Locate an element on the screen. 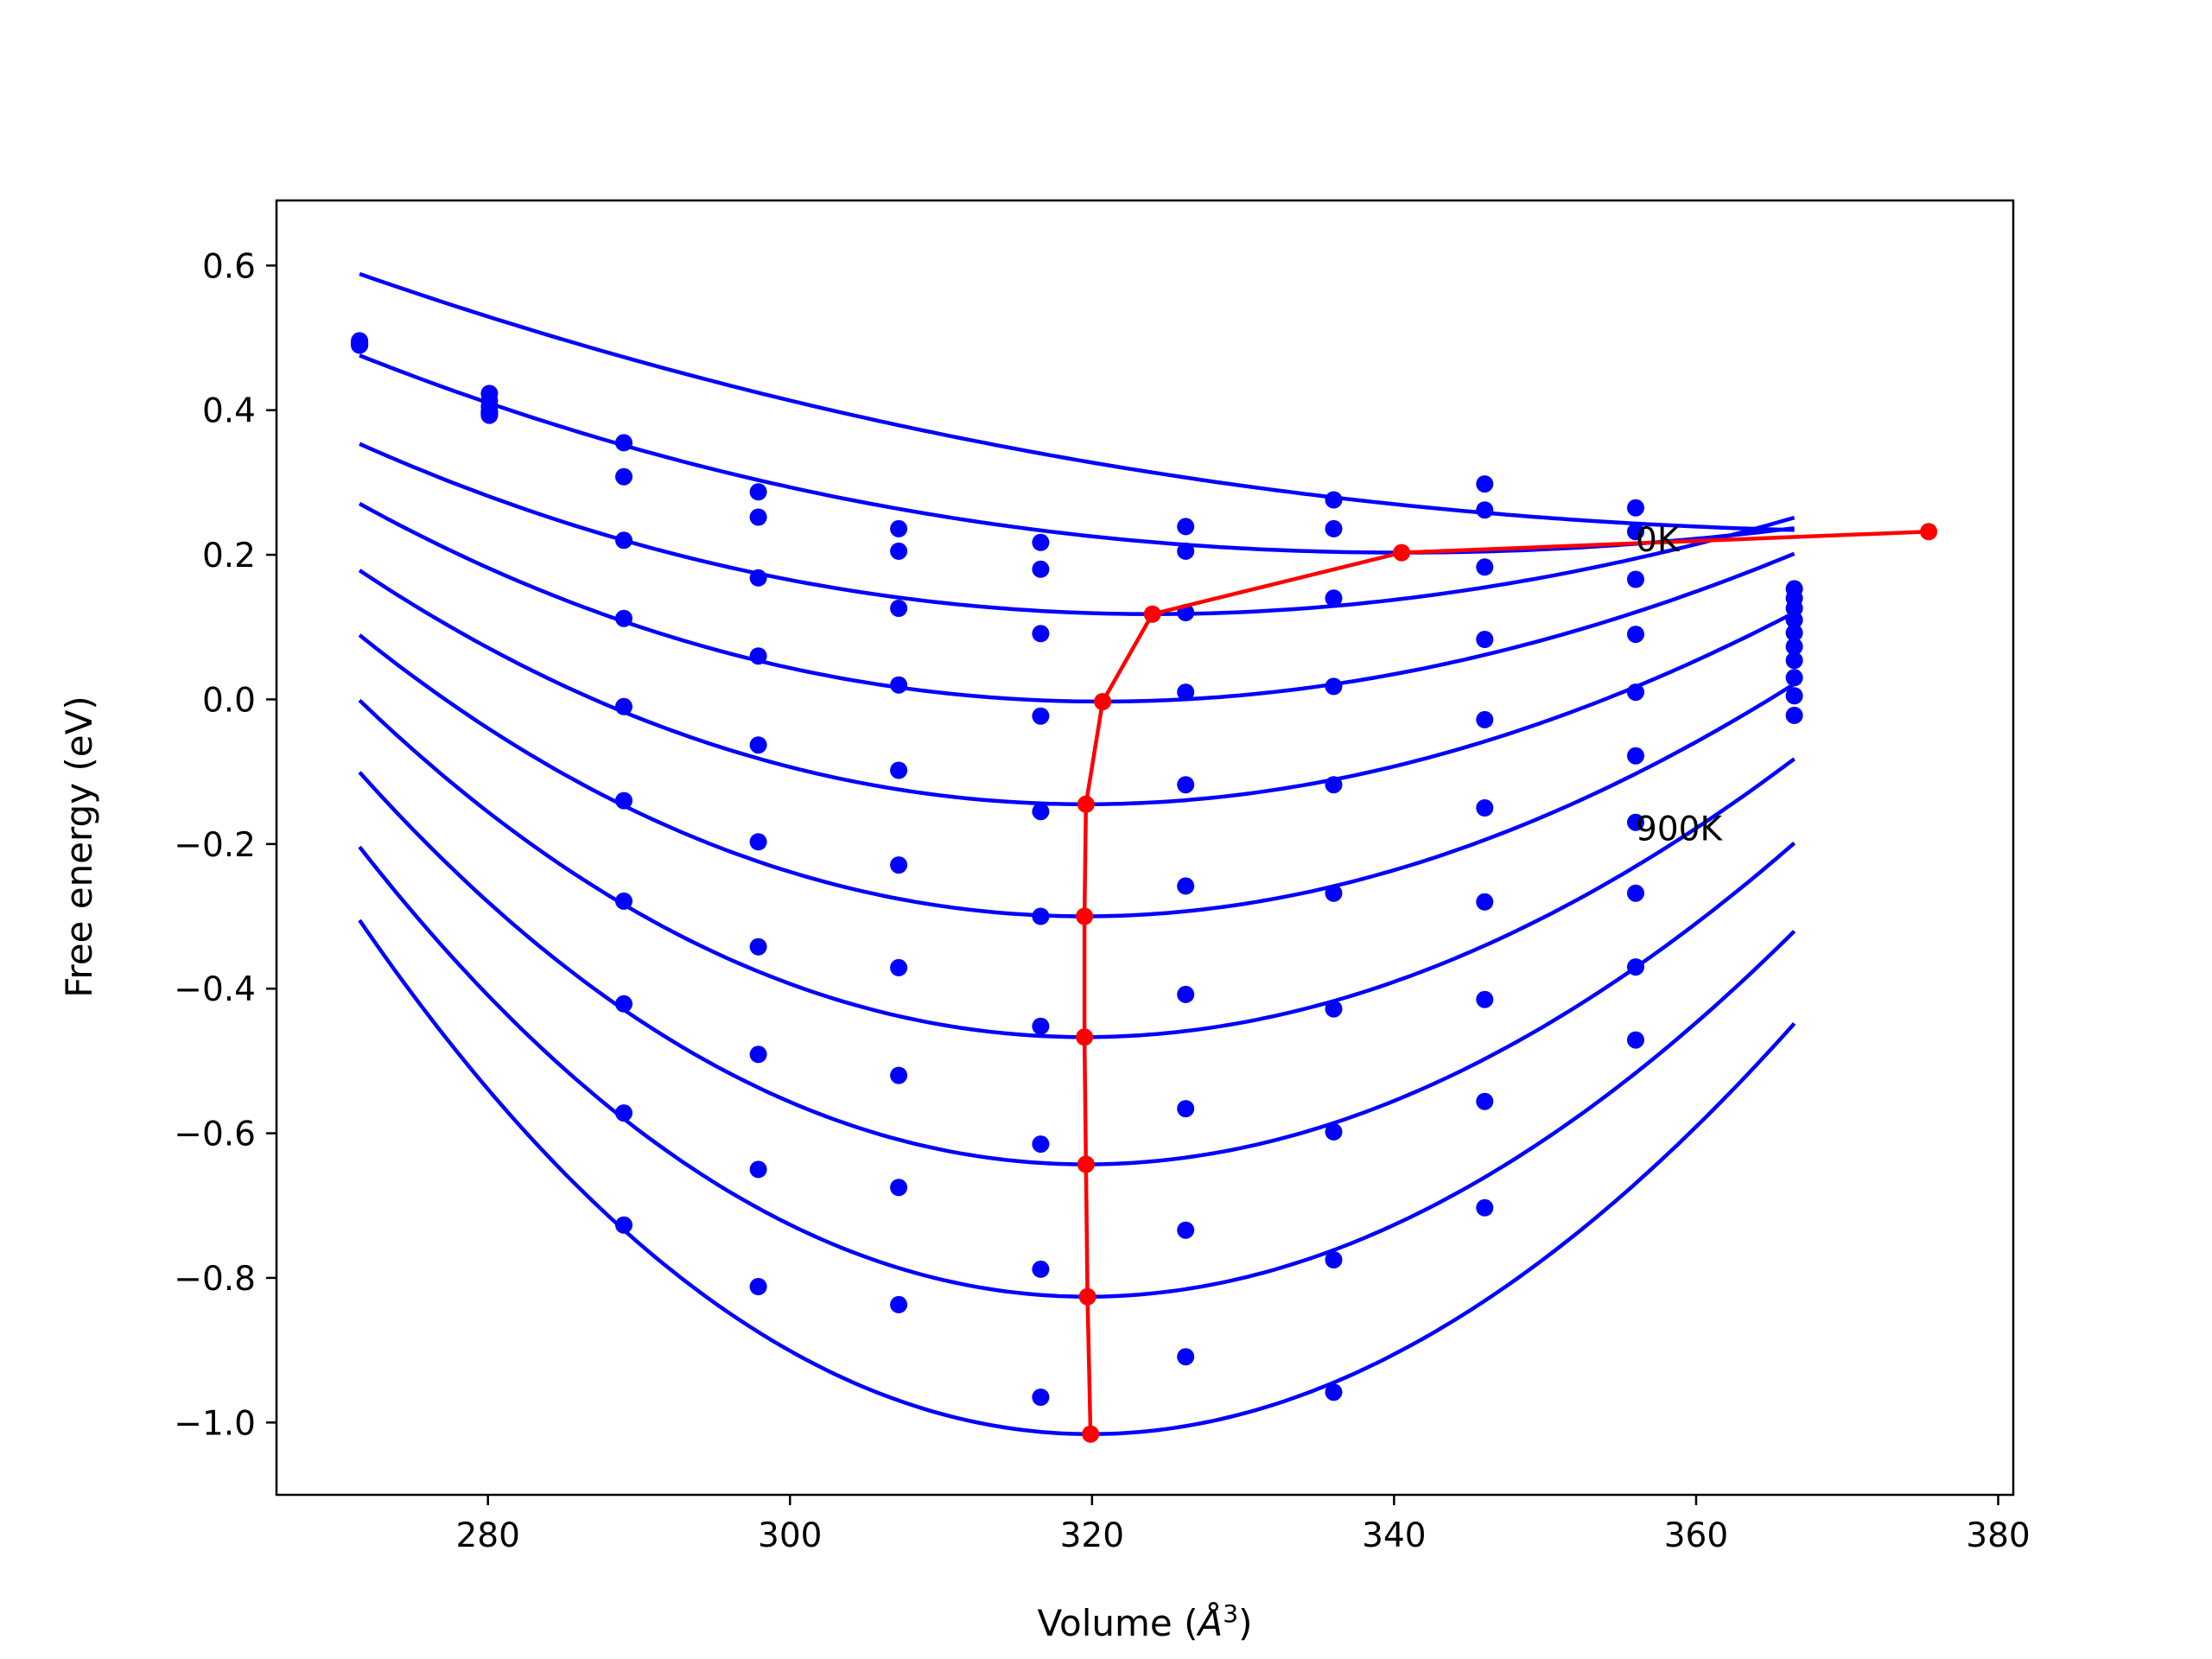  annotations: 0K 900K is located at coordinates (1679, 685).